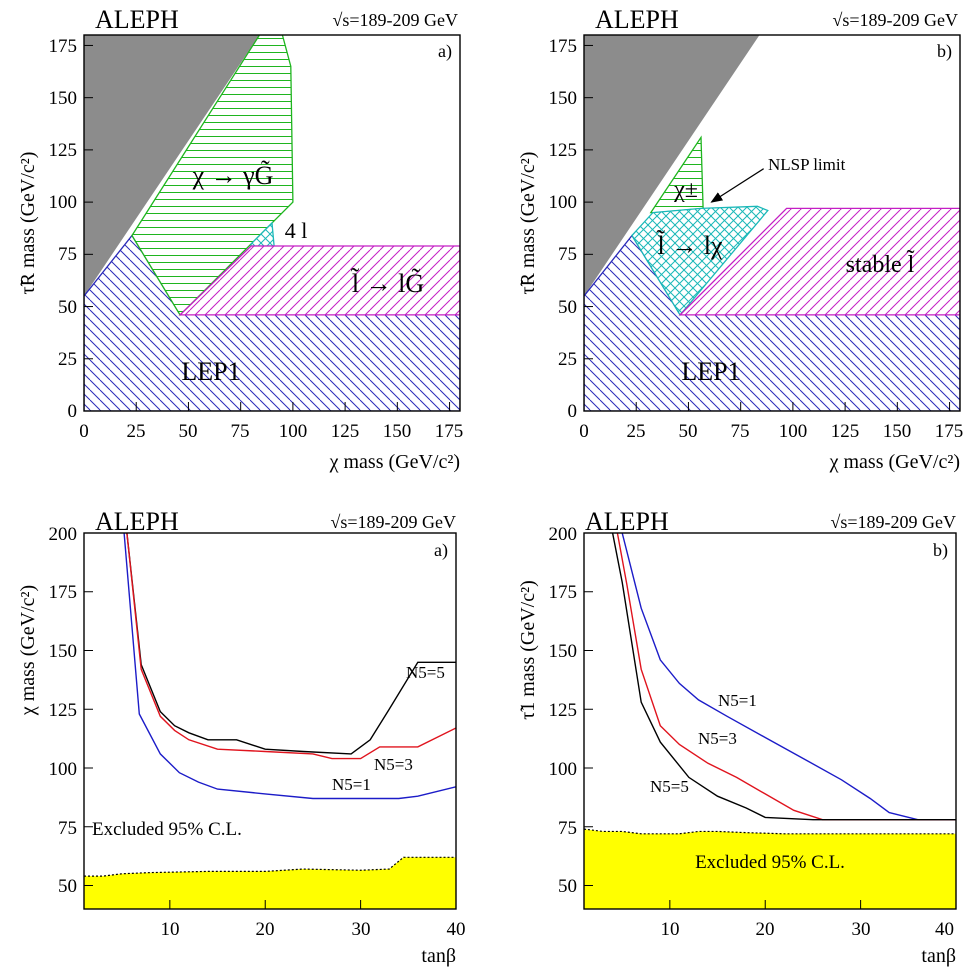 This screenshot has height=970, width=964. Describe the element at coordinates (563, 651) in the screenshot. I see `y-tick: 150` at that location.